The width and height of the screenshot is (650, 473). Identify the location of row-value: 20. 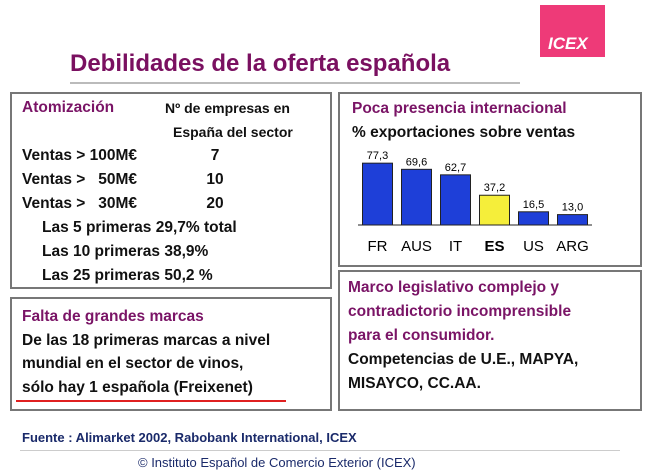
(215, 203).